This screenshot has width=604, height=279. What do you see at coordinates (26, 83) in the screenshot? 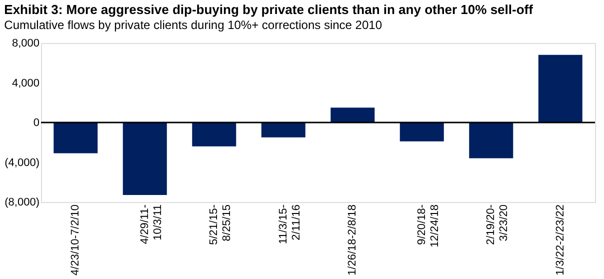
I see `y-tick-label: 4,000` at bounding box center [26, 83].